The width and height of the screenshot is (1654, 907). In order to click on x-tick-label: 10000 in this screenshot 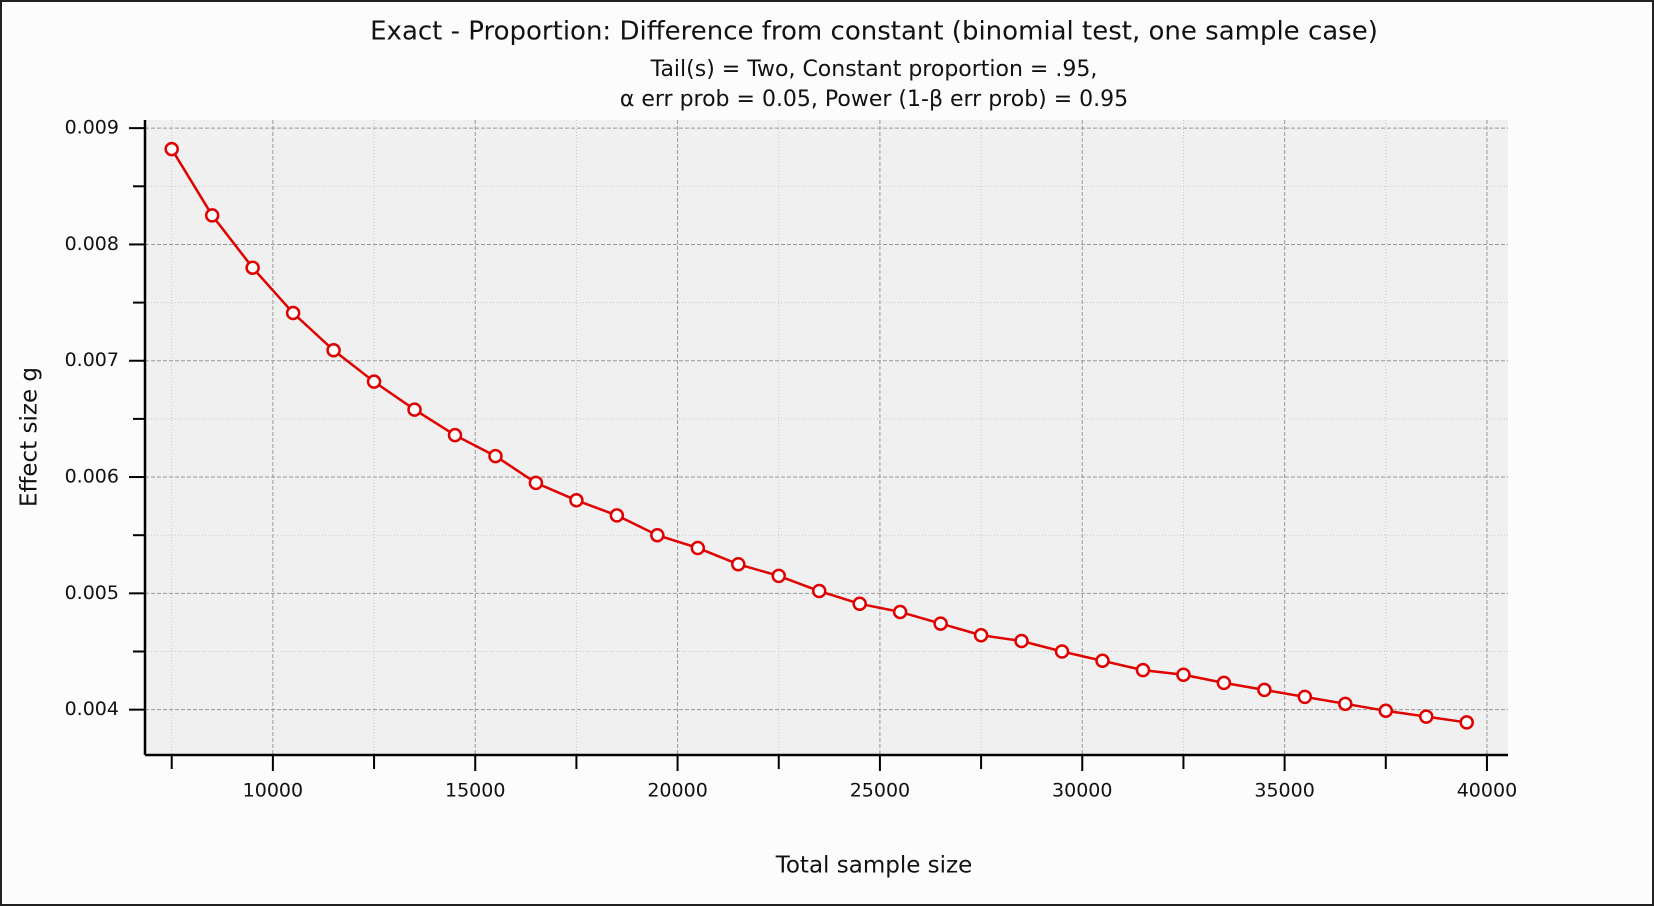, I will do `click(273, 791)`.